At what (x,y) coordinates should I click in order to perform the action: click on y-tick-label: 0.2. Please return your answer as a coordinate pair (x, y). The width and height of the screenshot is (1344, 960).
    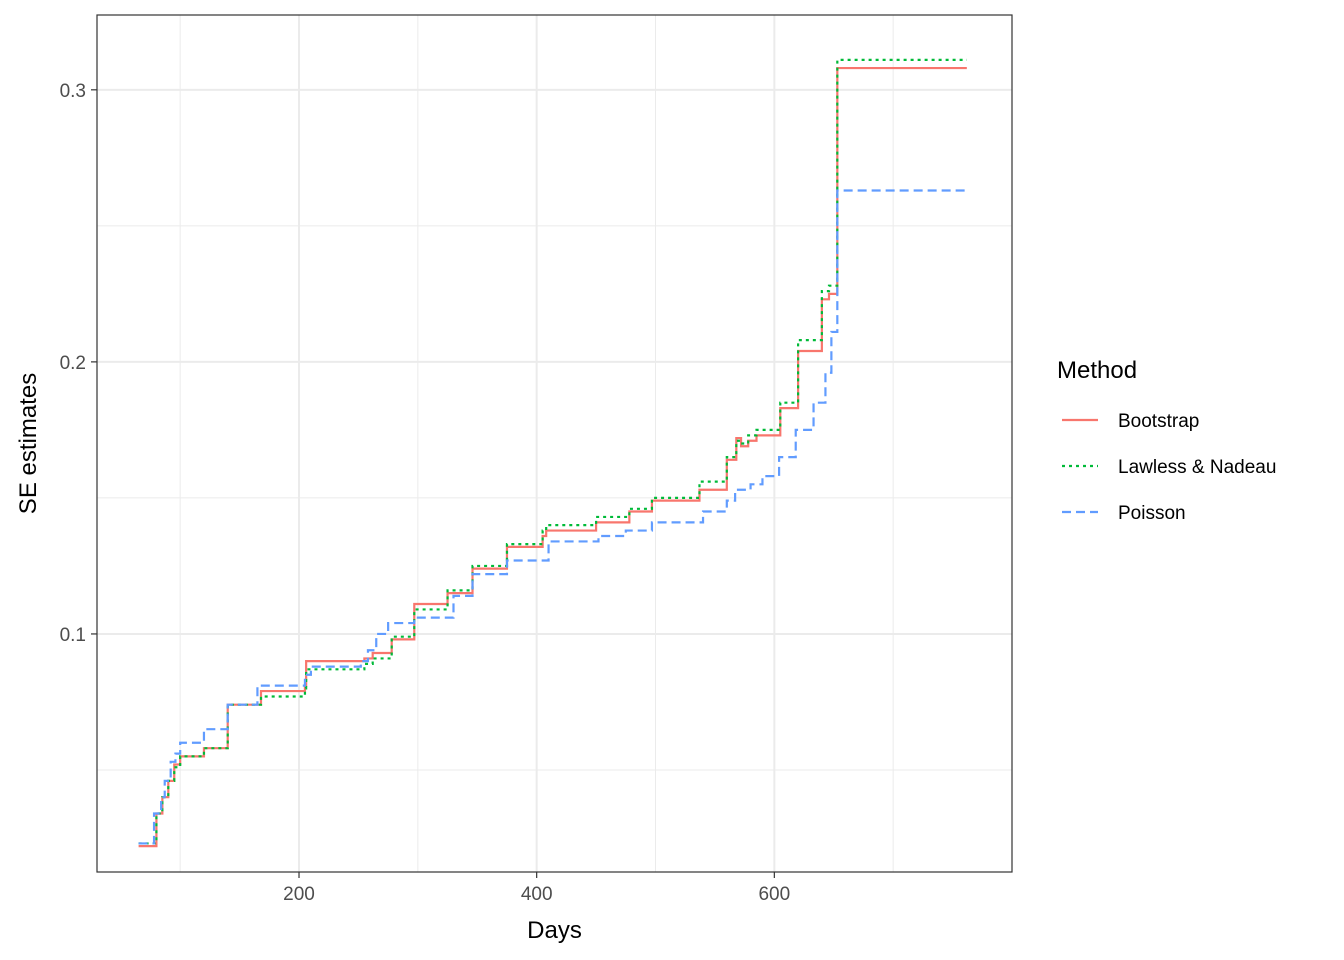
    Looking at the image, I should click on (73, 363).